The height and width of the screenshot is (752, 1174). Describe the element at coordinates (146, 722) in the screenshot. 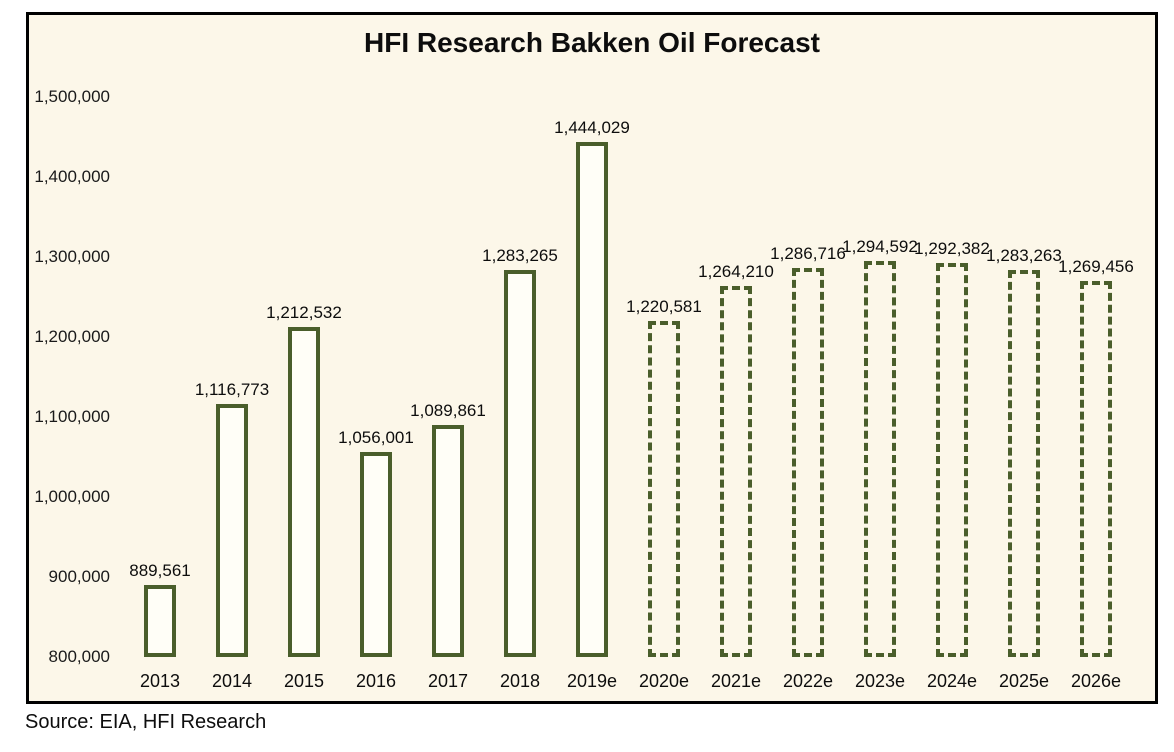

I see `source-note: Source: EIA, HFI Research` at that location.